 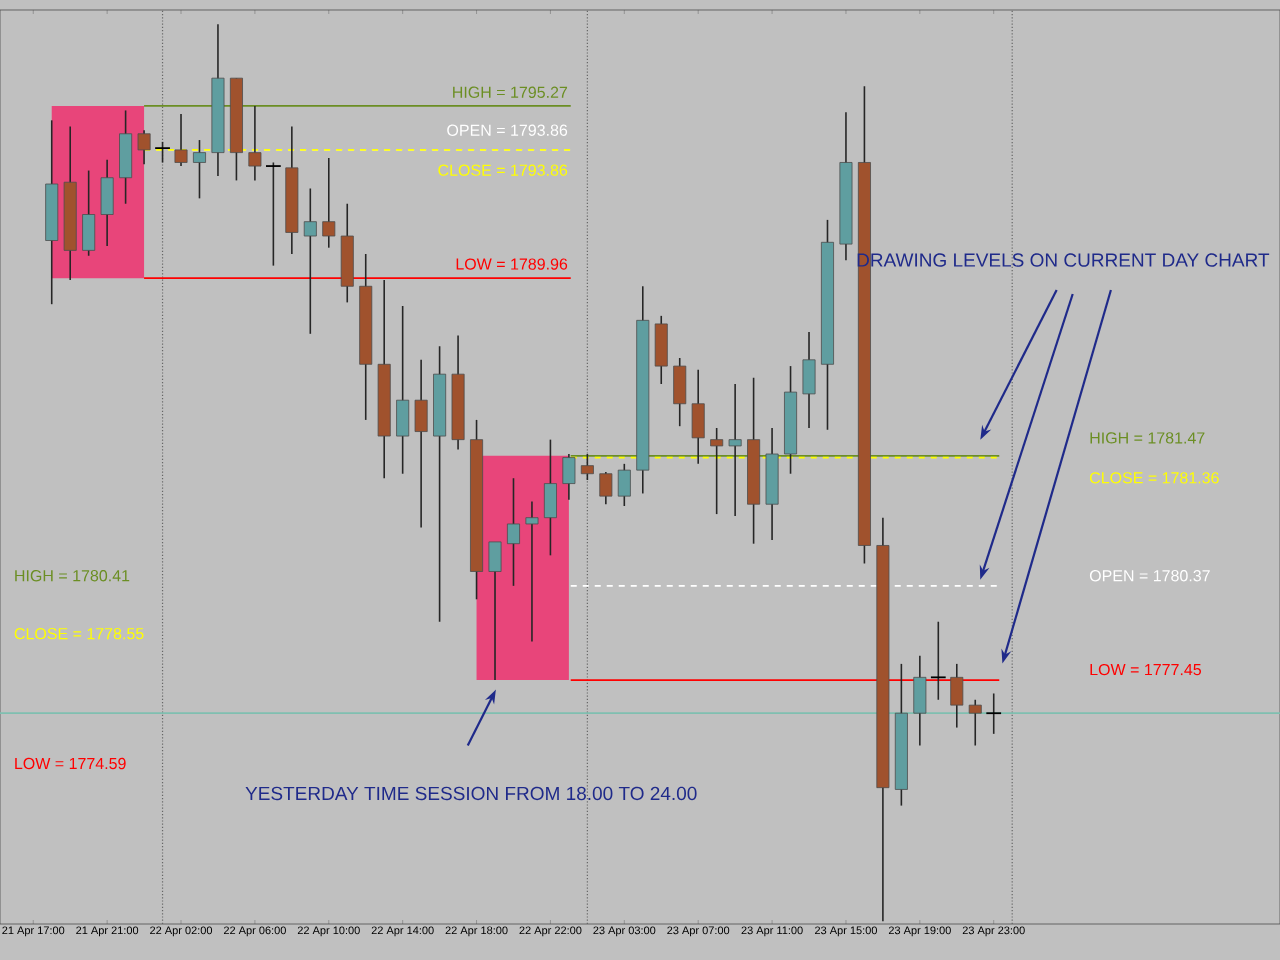 What do you see at coordinates (1146, 669) in the screenshot?
I see `text: LOW = 1777.45` at bounding box center [1146, 669].